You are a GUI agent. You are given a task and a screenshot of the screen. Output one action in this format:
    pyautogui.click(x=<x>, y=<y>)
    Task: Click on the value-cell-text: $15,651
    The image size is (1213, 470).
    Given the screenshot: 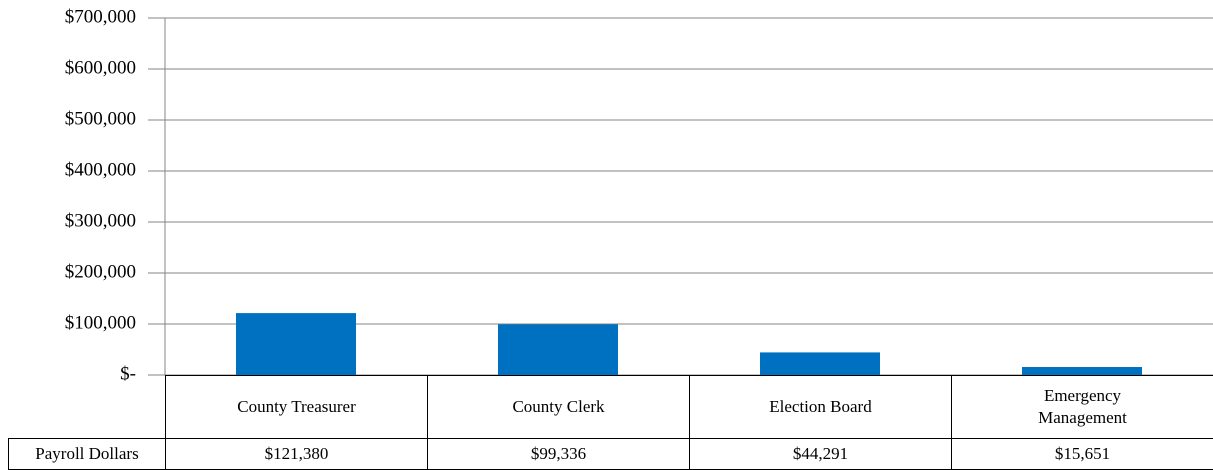 What is the action you would take?
    pyautogui.click(x=1082, y=453)
    